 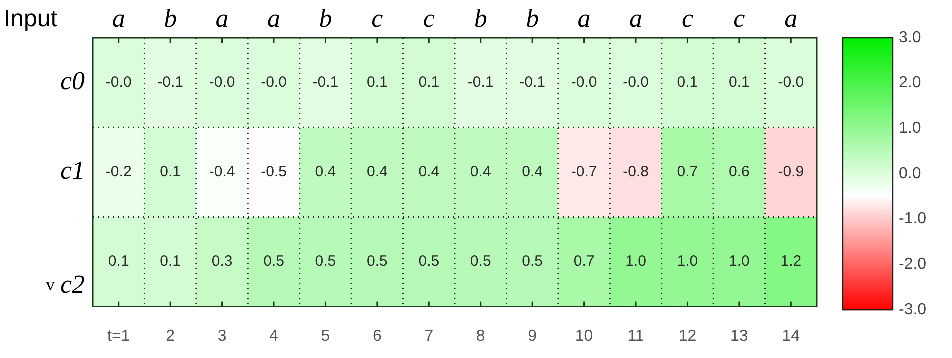 What do you see at coordinates (72, 81) in the screenshot?
I see `y-tick-label: c0` at bounding box center [72, 81].